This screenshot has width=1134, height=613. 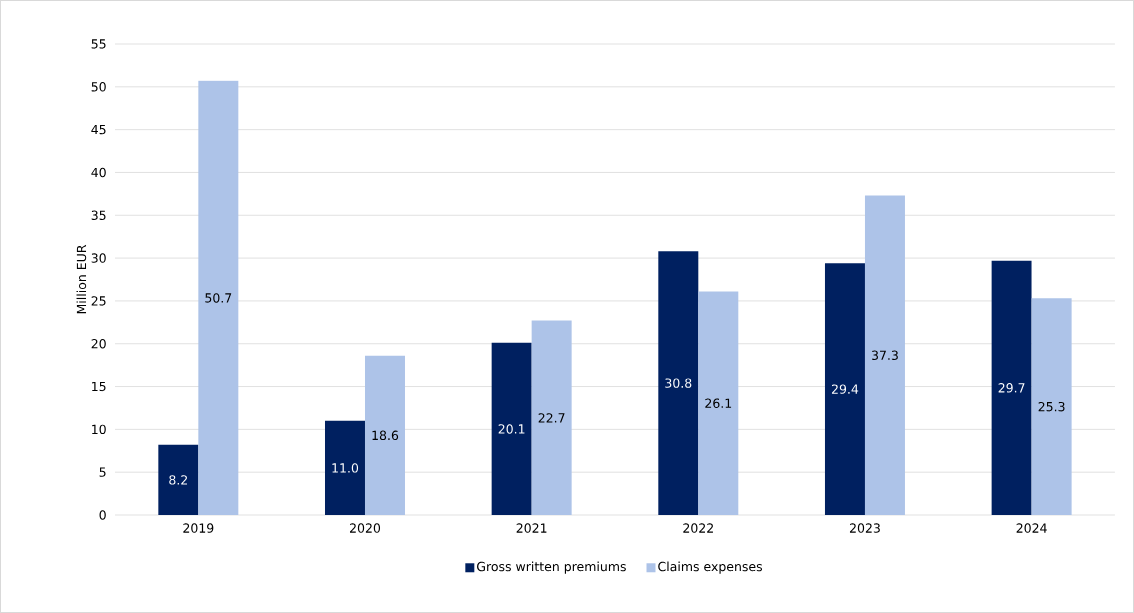 What do you see at coordinates (365, 528) in the screenshot?
I see `x-tick-label: 2020` at bounding box center [365, 528].